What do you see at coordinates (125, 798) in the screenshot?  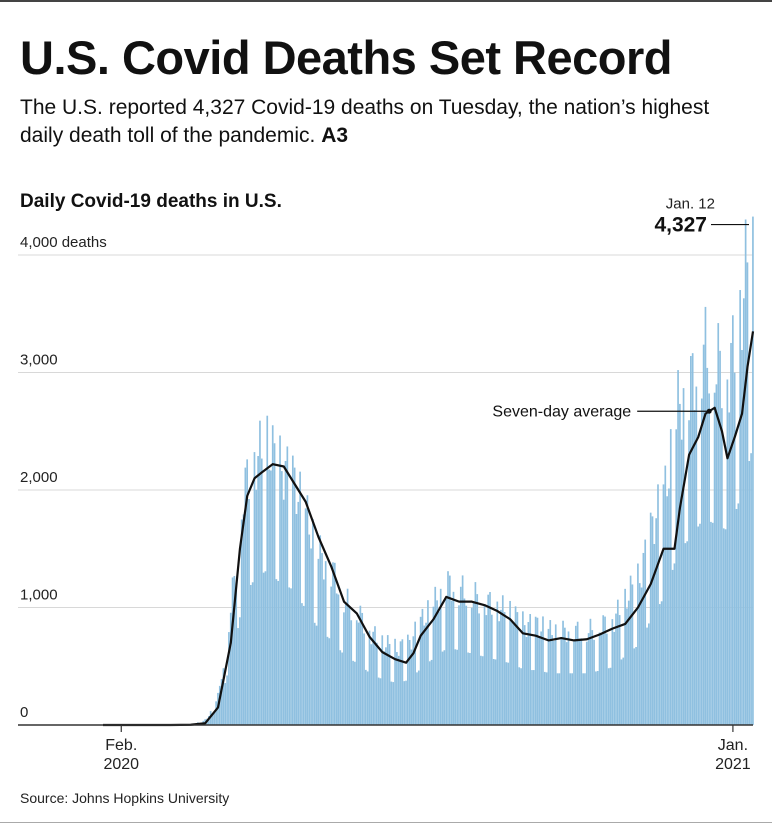 I see `source-note: Source: Johns Hopkins University` at bounding box center [125, 798].